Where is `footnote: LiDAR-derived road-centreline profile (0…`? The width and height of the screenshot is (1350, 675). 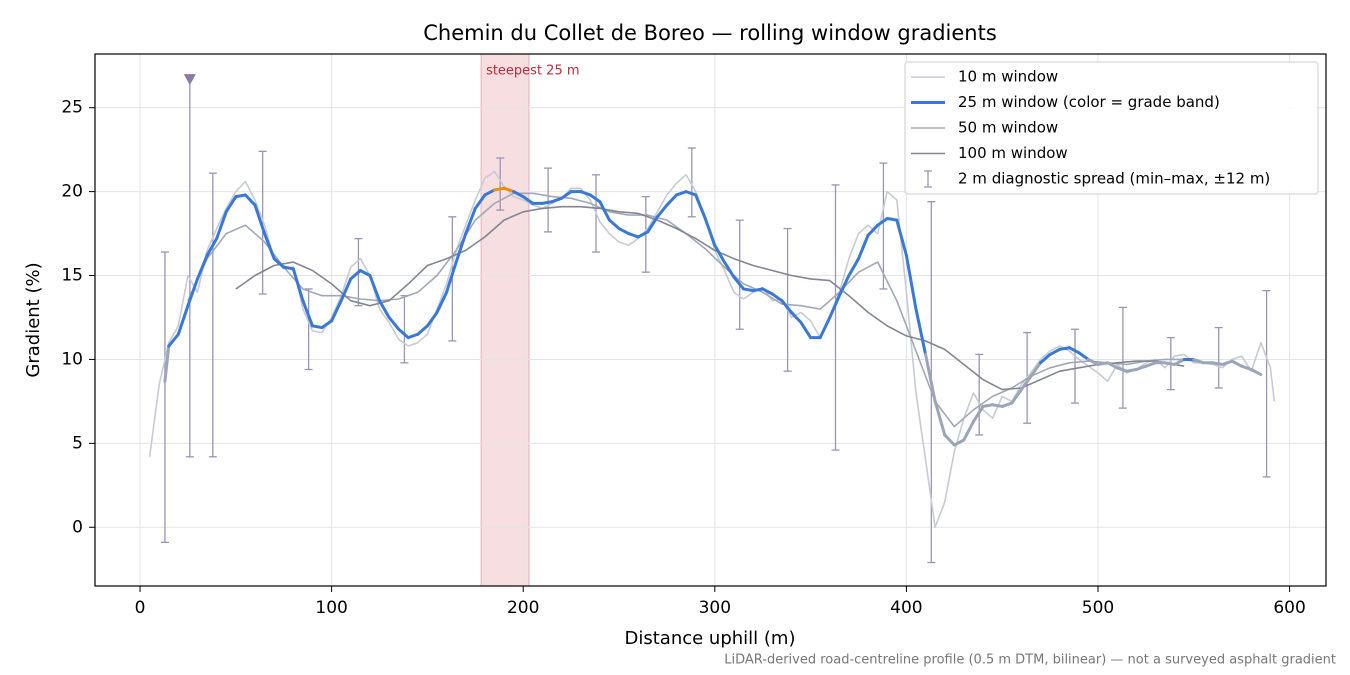
footnote: LiDAR-derived road-centreline profile (0… is located at coordinates (1030, 660).